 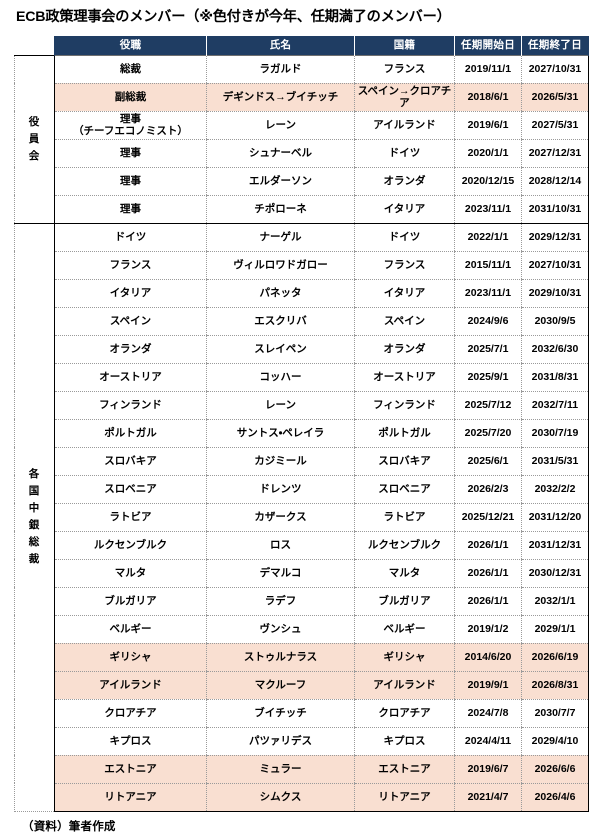 What do you see at coordinates (280, 153) in the screenshot?
I see `cell-name: シュナーベル` at bounding box center [280, 153].